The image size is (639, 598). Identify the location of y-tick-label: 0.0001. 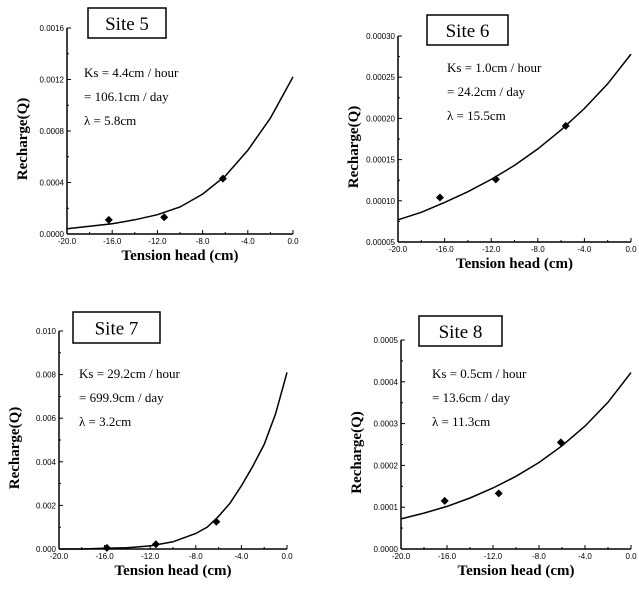
(386, 507).